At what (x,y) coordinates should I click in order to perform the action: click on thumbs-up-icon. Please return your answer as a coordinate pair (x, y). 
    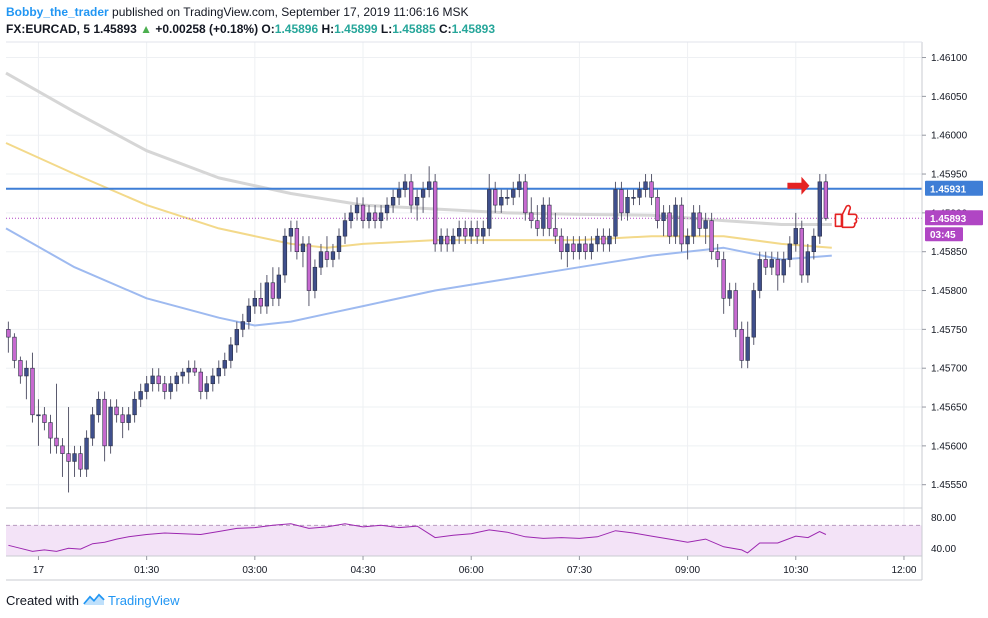
    Looking at the image, I should click on (846, 216).